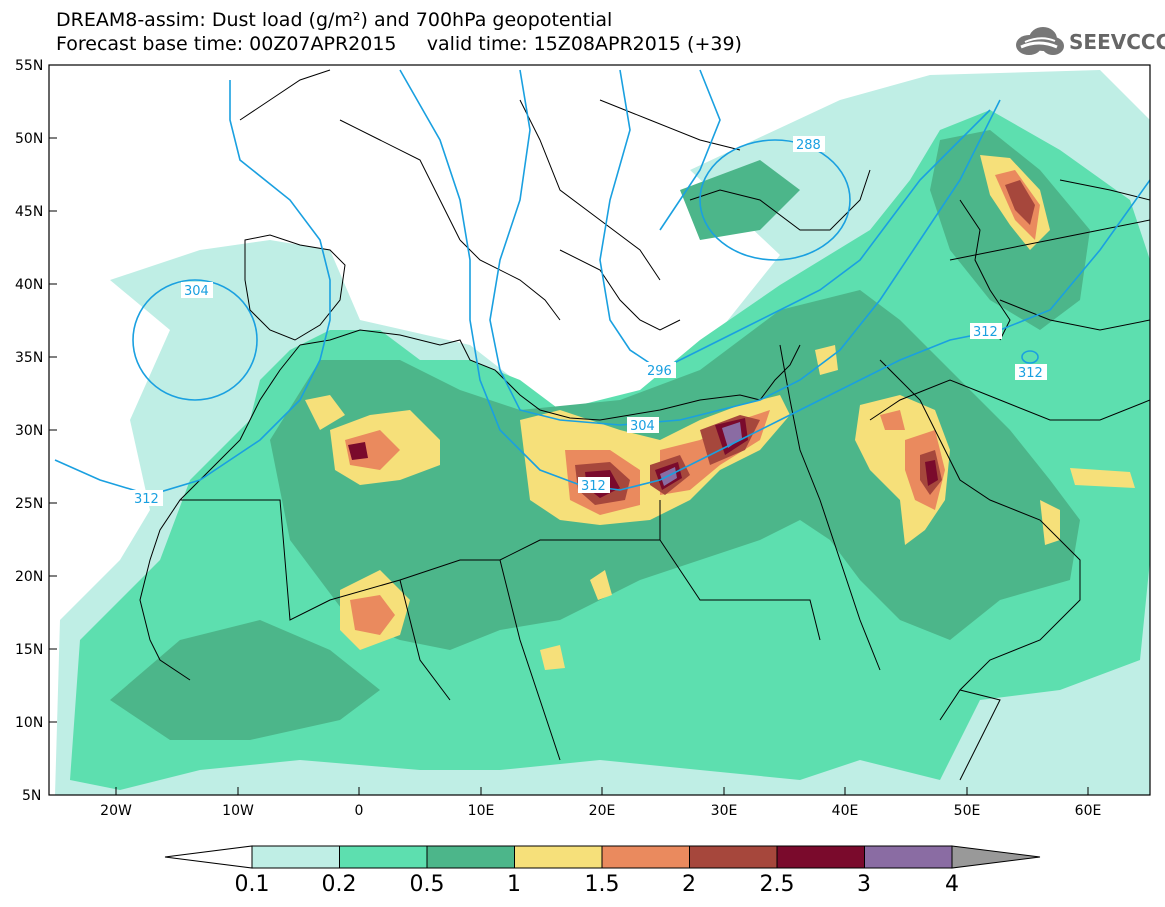 This screenshot has height=907, width=1165. I want to click on colorbar-label: 2.5, so click(777, 884).